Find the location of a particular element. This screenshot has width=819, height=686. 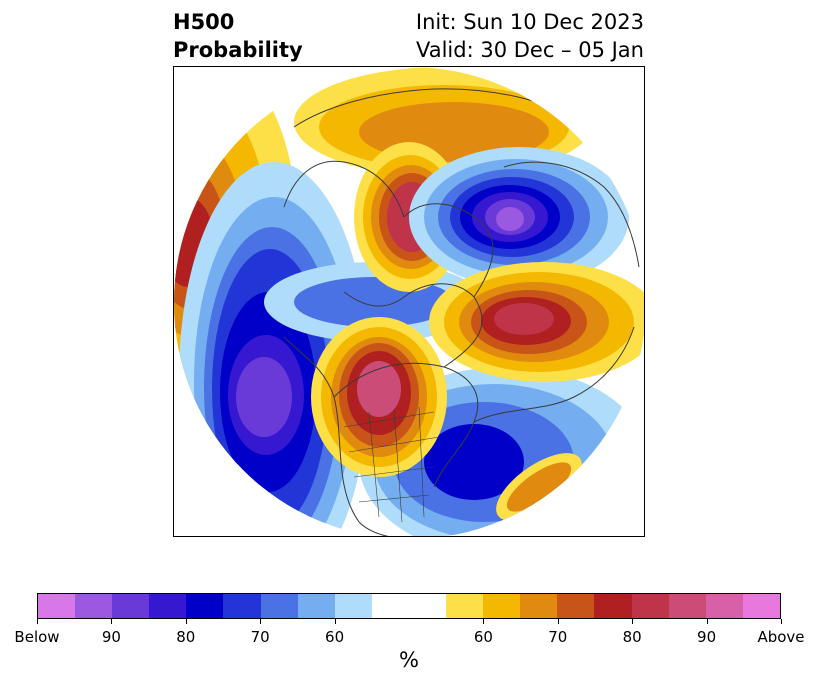

colorbar-neutral is located at coordinates (409, 606).